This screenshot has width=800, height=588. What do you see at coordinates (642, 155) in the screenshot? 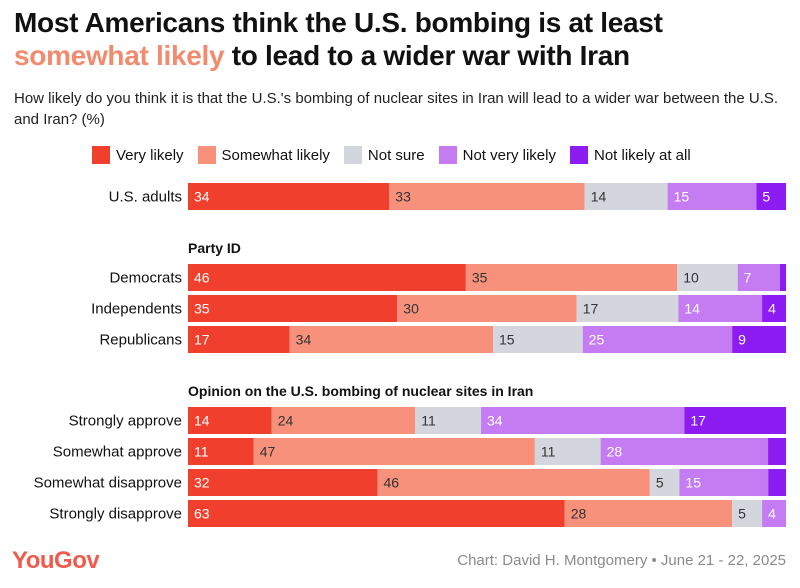
I see `legend-label: Not likely at all` at bounding box center [642, 155].